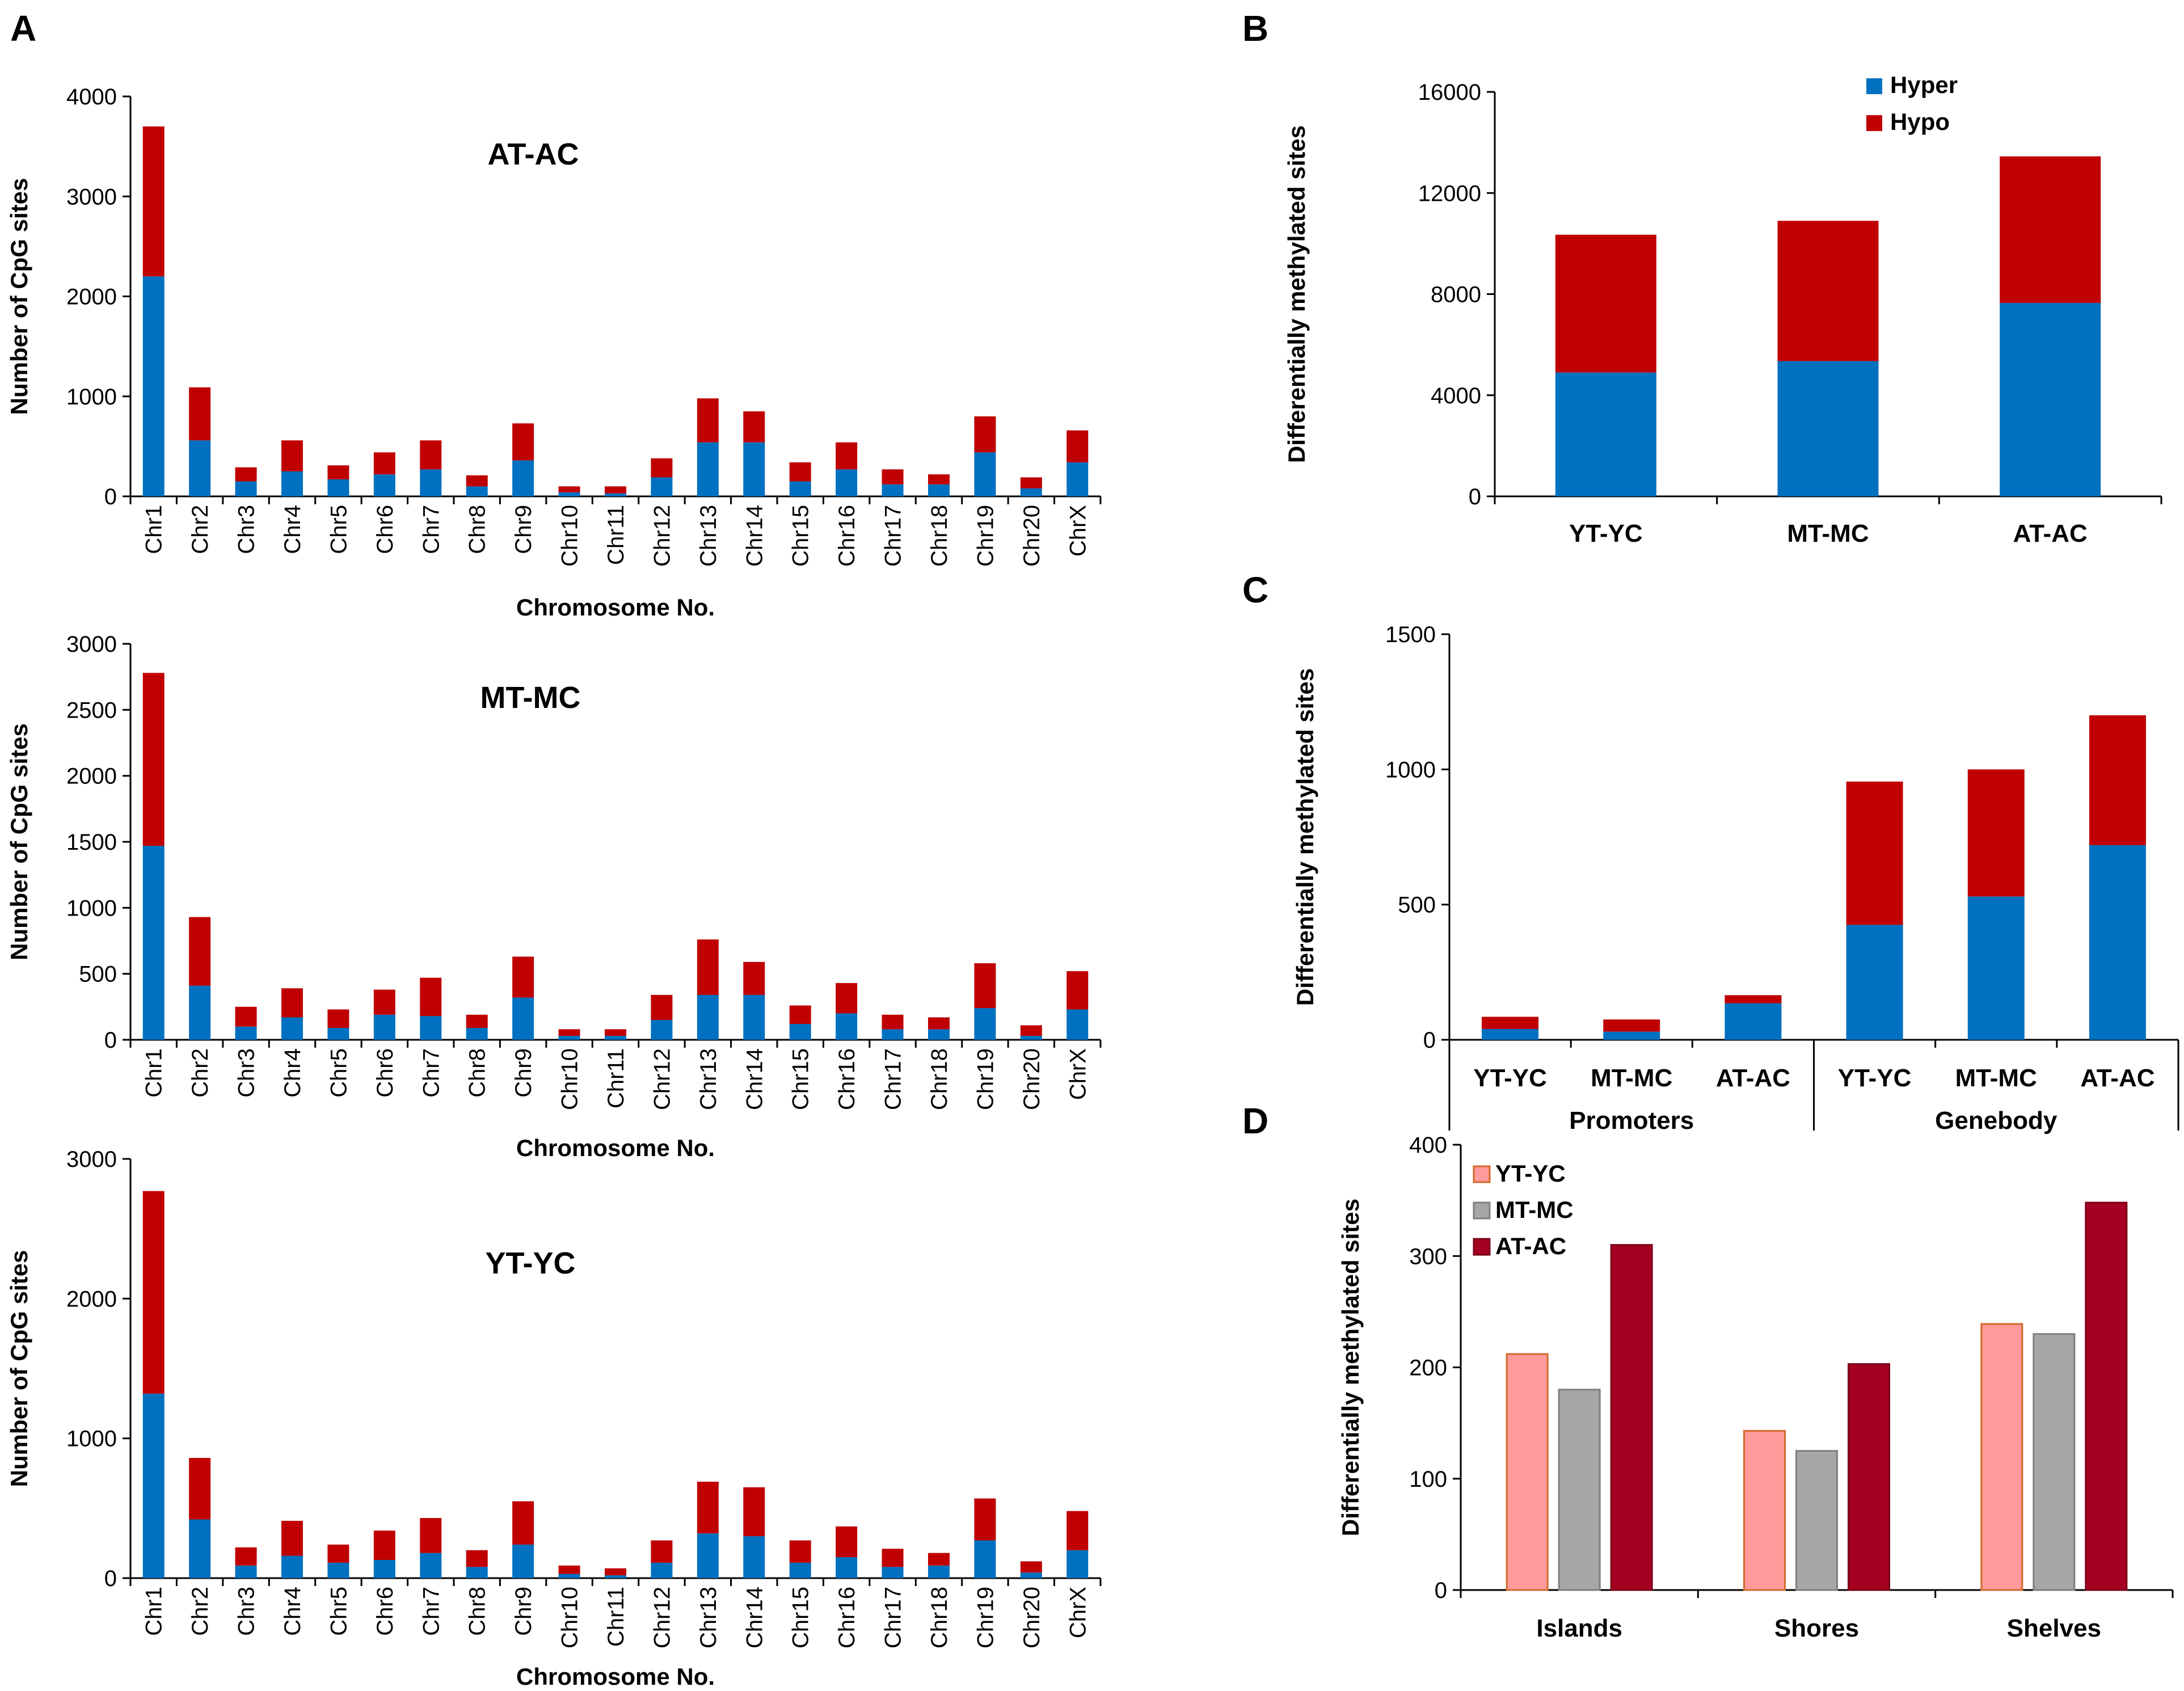 Image resolution: width=2184 pixels, height=1691 pixels. What do you see at coordinates (1579, 1490) in the screenshot?
I see `bar-mt-mc-islands` at bounding box center [1579, 1490].